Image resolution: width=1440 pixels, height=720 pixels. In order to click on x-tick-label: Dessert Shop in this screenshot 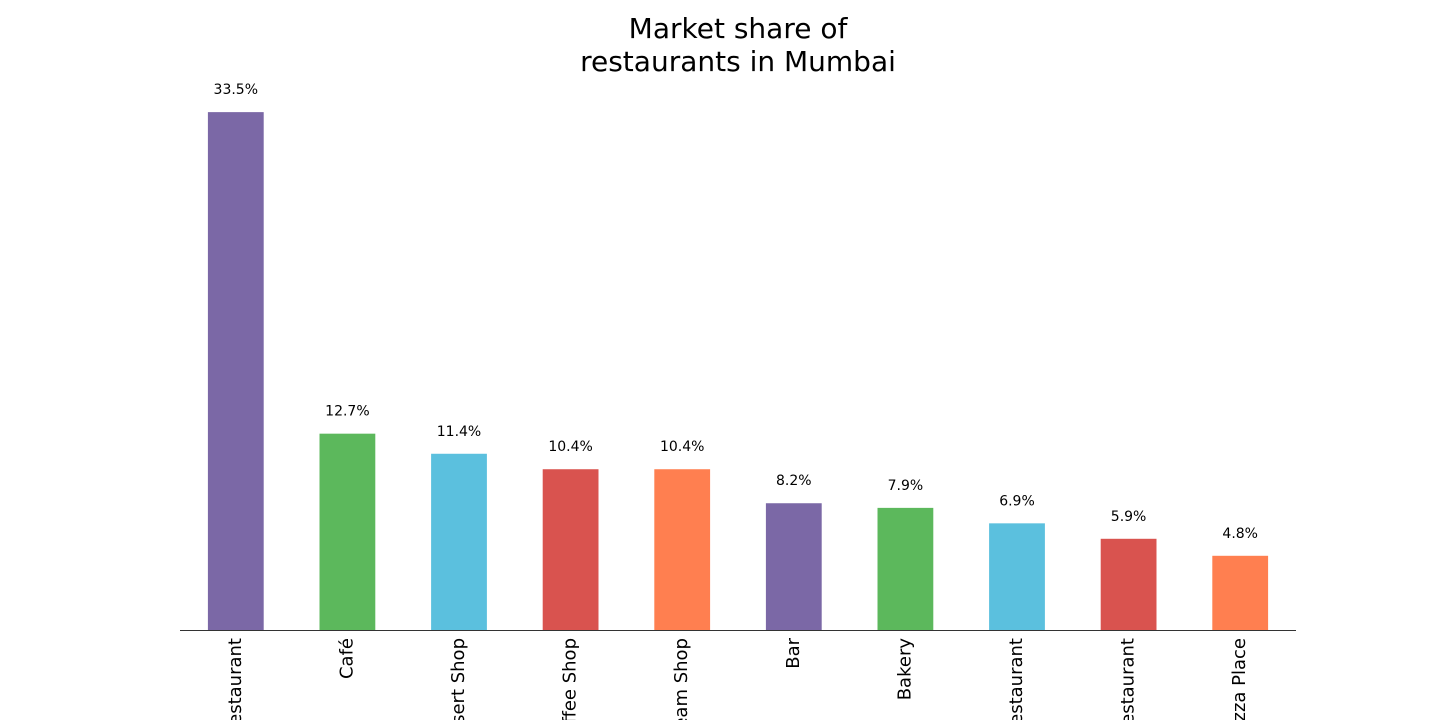, I will do `click(458, 679)`.